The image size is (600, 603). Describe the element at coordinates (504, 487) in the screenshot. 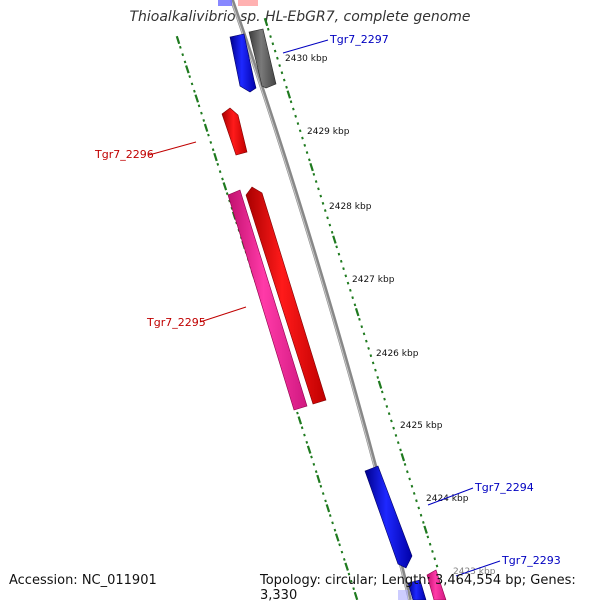

I see `gene-label-tgr7-2294: Tgr7_2294` at that location.